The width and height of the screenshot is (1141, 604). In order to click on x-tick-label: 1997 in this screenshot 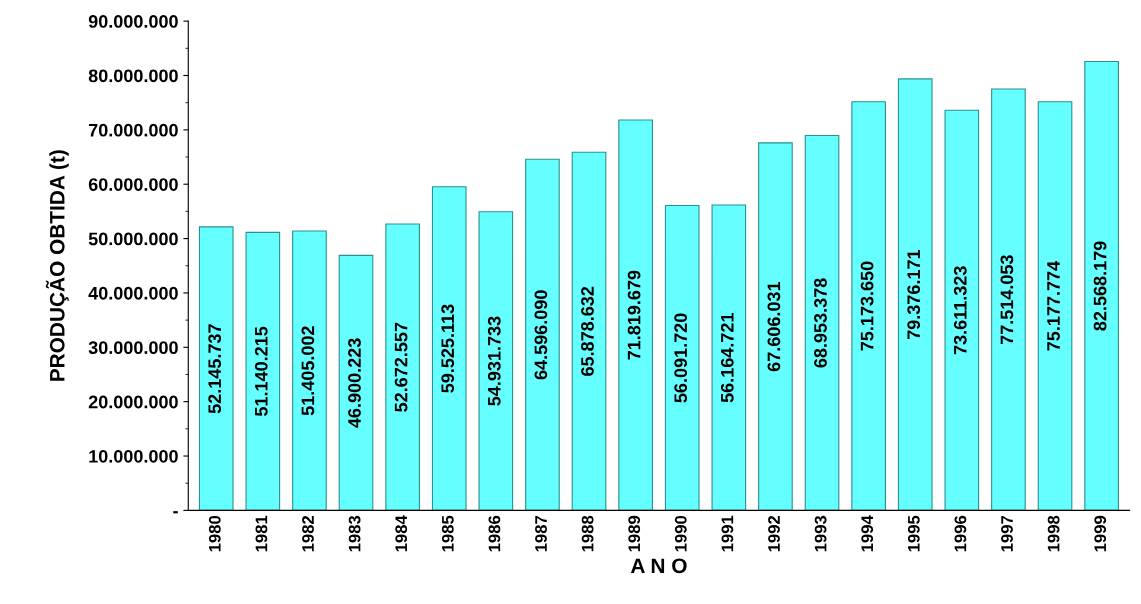, I will do `click(1007, 533)`.